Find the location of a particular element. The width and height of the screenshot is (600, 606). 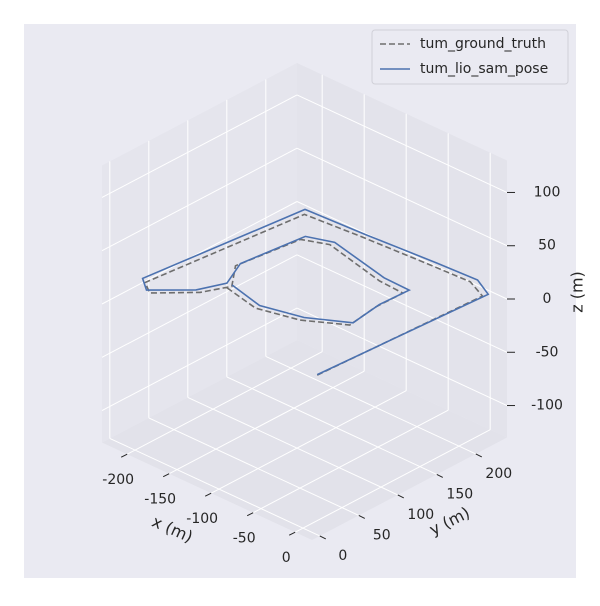

y-tick-label: 200 is located at coordinates (498, 474).